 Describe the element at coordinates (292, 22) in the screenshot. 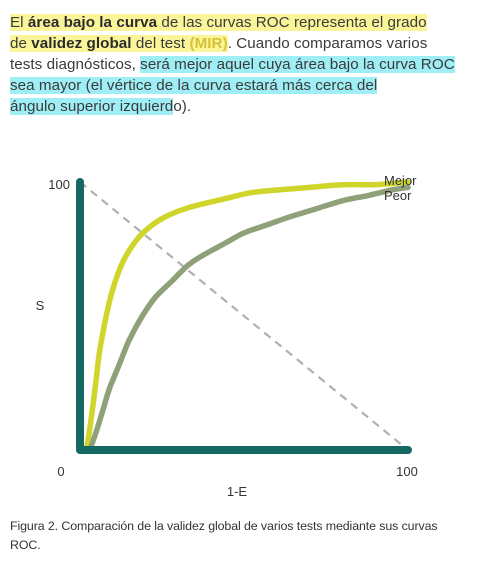

I see `text-rest-1: de las curvas ROC representa el grado` at that location.